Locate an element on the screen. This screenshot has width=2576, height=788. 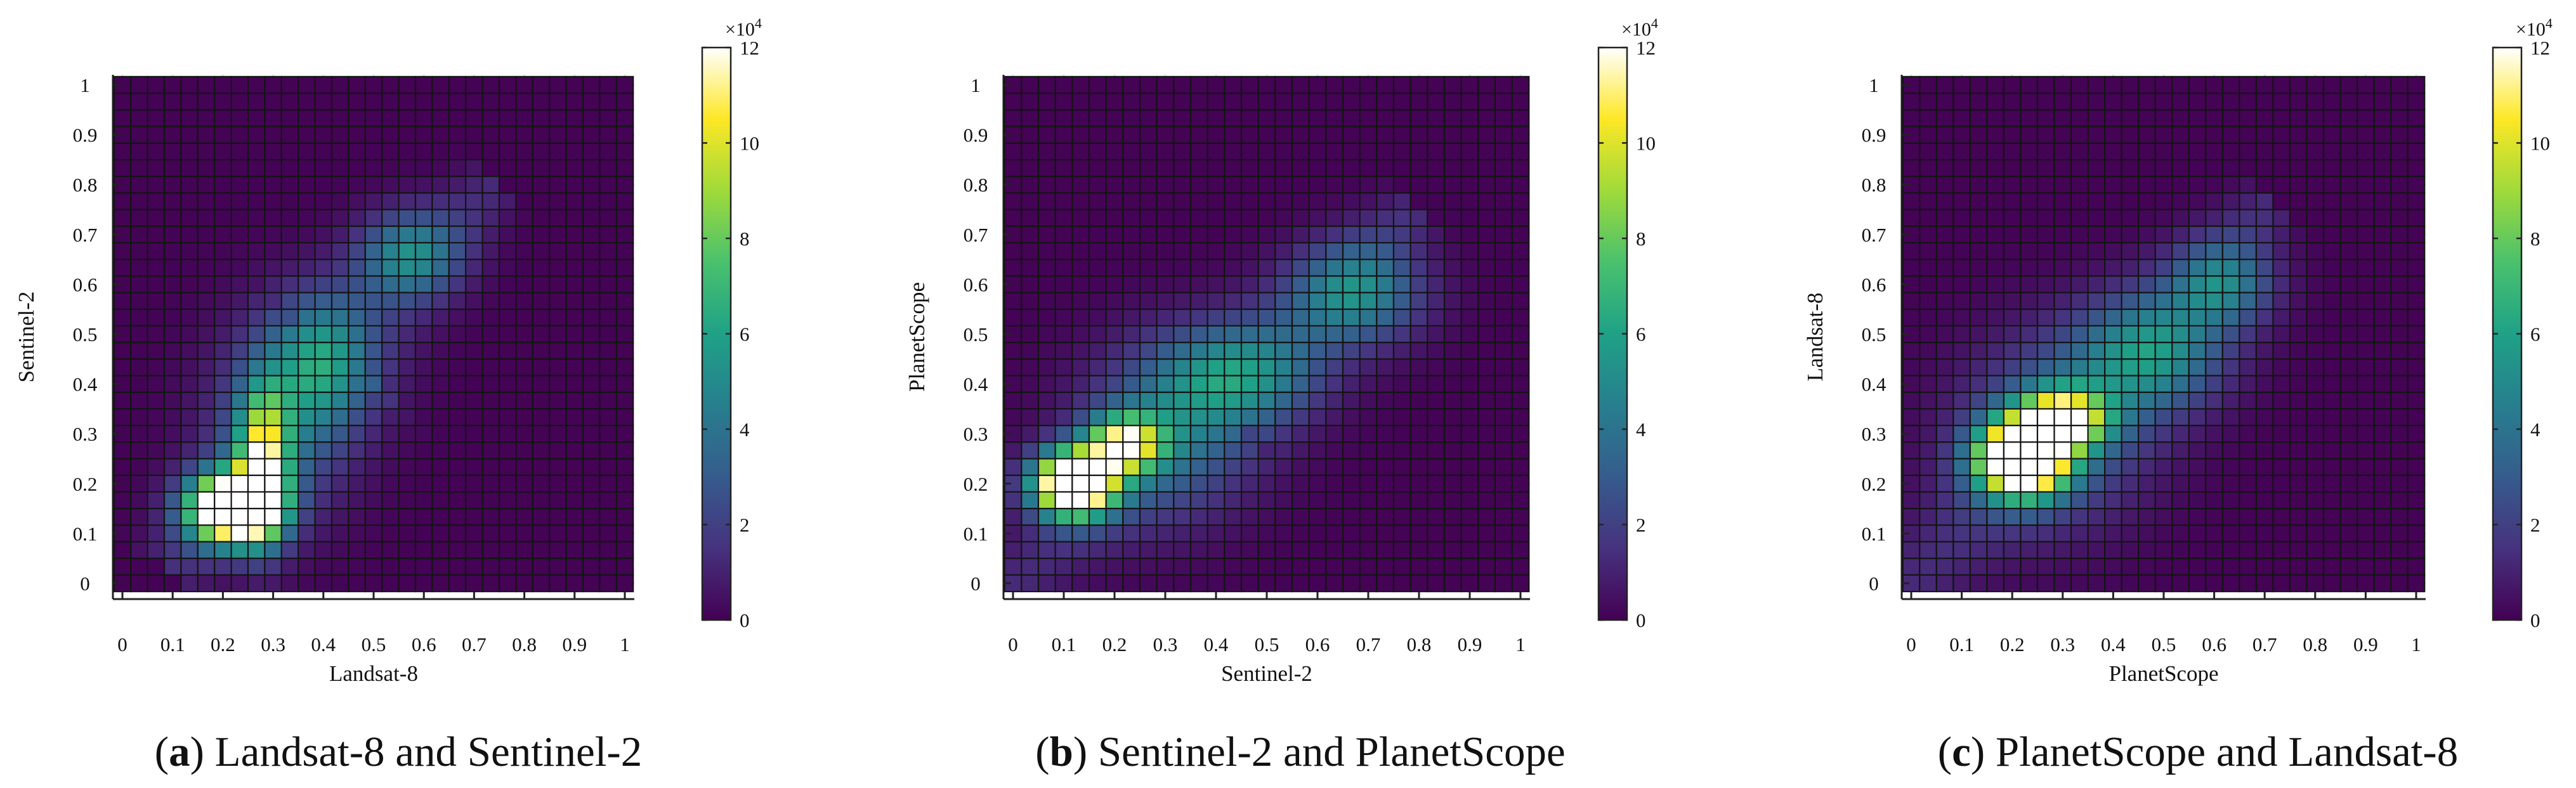
x-tick-label: 0.6 is located at coordinates (1318, 644).